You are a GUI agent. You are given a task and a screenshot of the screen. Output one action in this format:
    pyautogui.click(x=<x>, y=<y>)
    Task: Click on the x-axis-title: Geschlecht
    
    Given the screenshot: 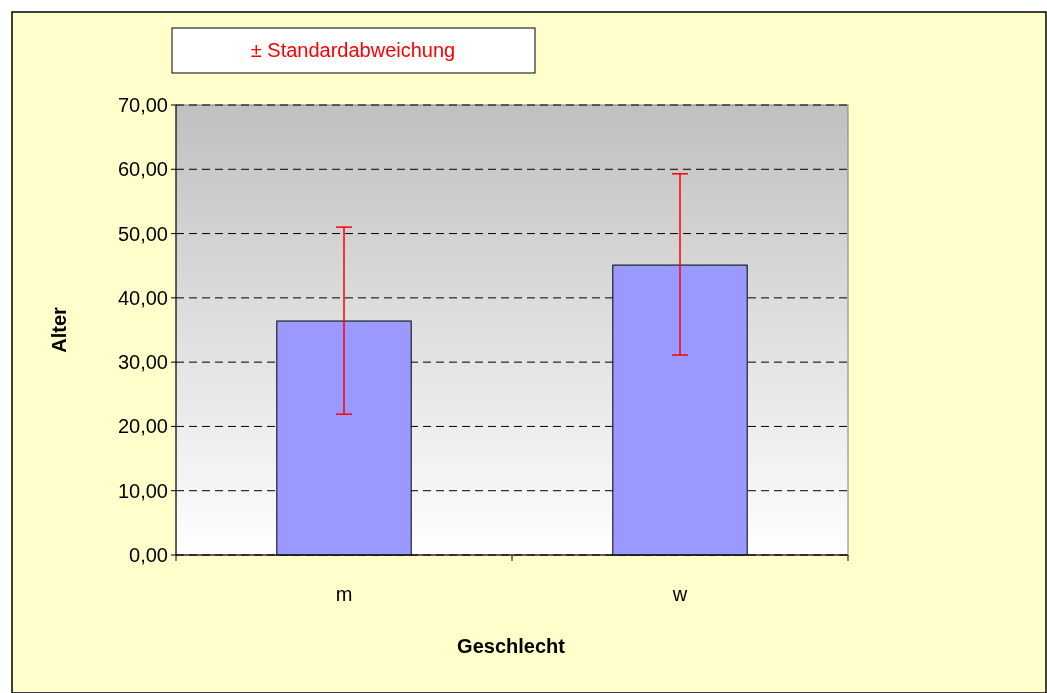 What is the action you would take?
    pyautogui.click(x=511, y=646)
    